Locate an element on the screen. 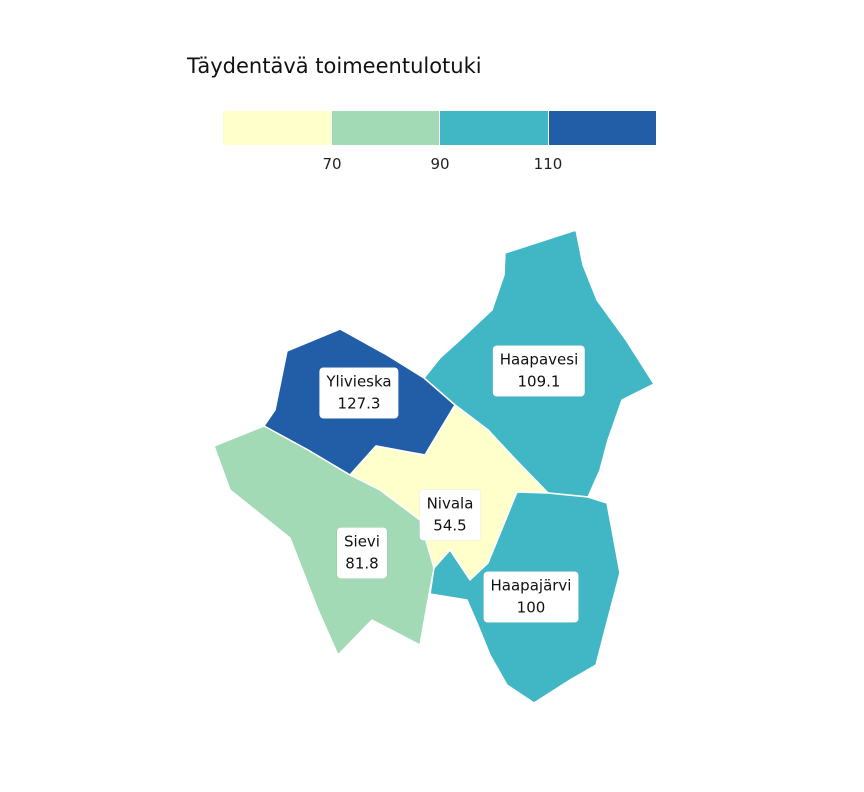 Image resolution: width=864 pixels, height=792 pixels. region-value: 109.1 is located at coordinates (539, 381).